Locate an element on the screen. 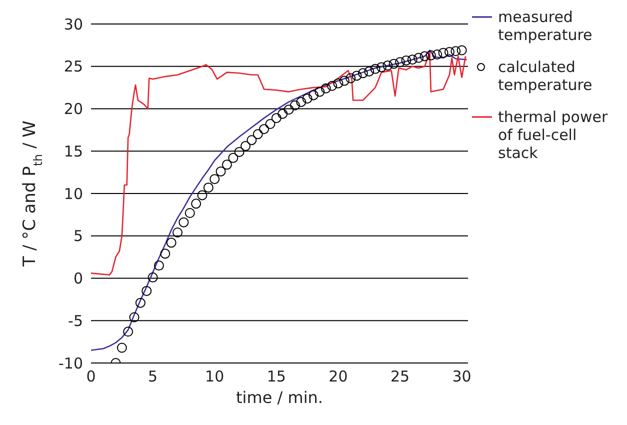 This screenshot has width=627, height=425. legend-label: calculated temperature is located at coordinates (546, 76).